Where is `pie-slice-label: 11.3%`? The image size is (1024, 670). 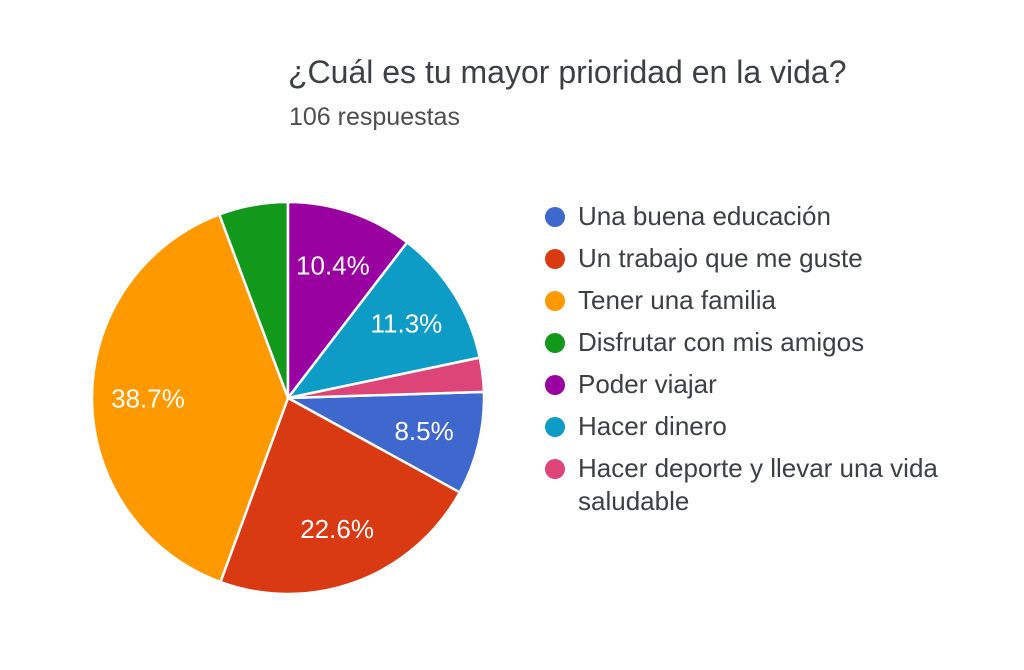 pie-slice-label: 11.3% is located at coordinates (407, 324).